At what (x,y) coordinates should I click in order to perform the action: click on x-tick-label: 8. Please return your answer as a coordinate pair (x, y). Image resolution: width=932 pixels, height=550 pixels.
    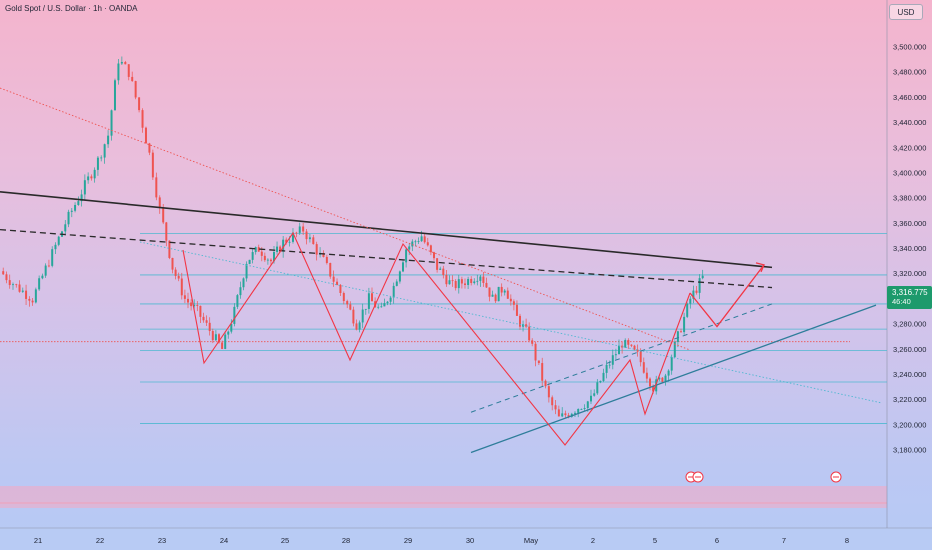
    Looking at the image, I should click on (847, 540).